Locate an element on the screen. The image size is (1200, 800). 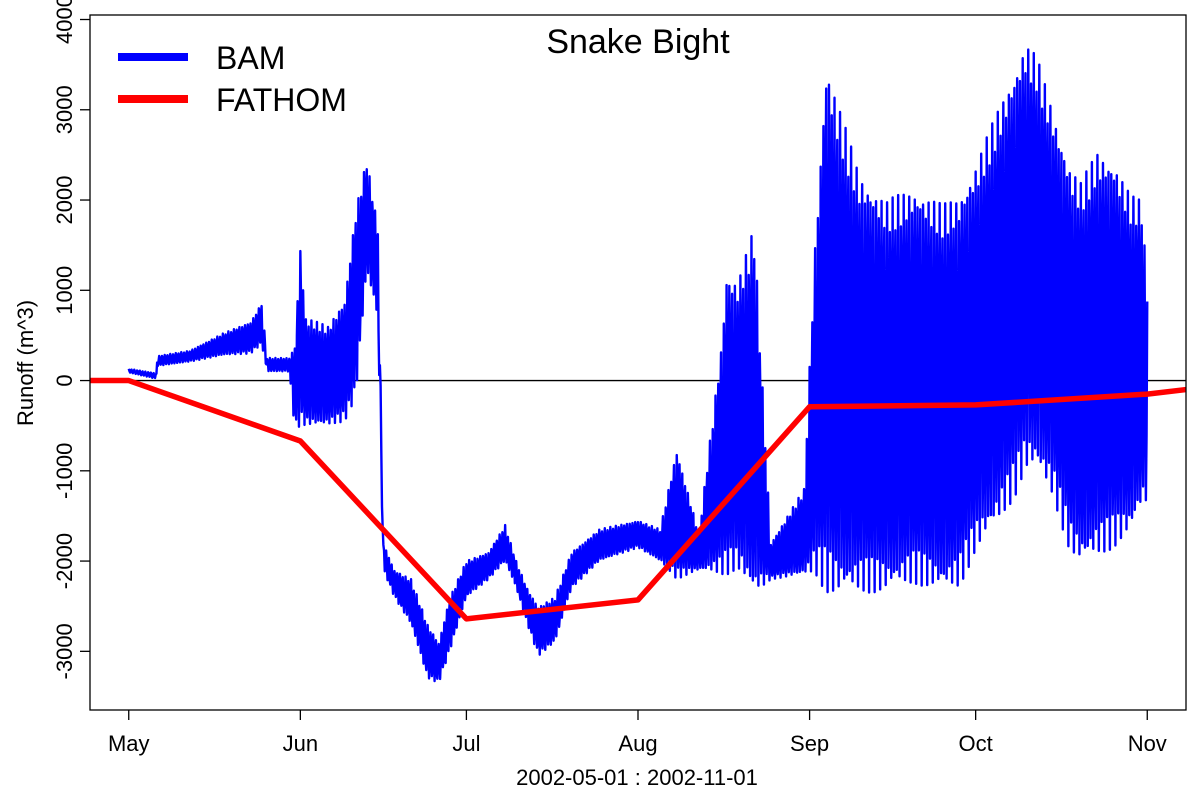
y-tick-label: 2000 is located at coordinates (64, 200).